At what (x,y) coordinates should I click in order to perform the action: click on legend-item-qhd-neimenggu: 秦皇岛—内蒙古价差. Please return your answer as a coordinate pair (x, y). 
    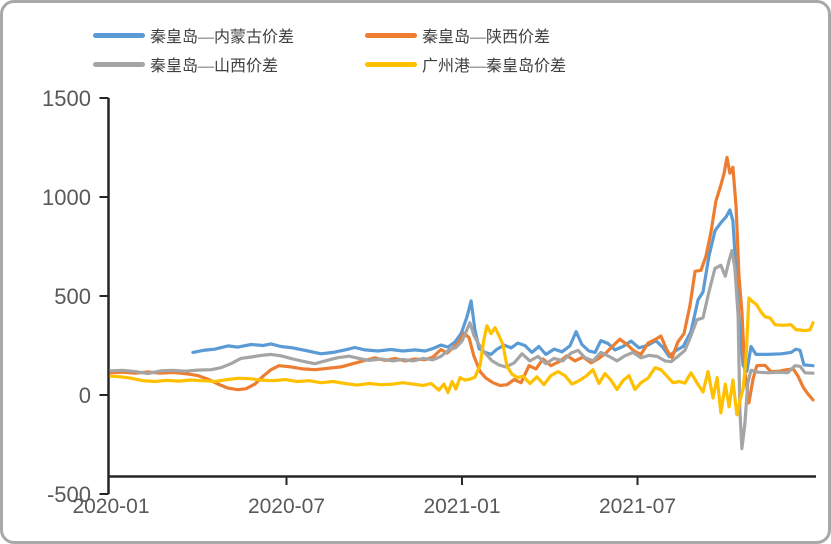
    Looking at the image, I should click on (229, 35).